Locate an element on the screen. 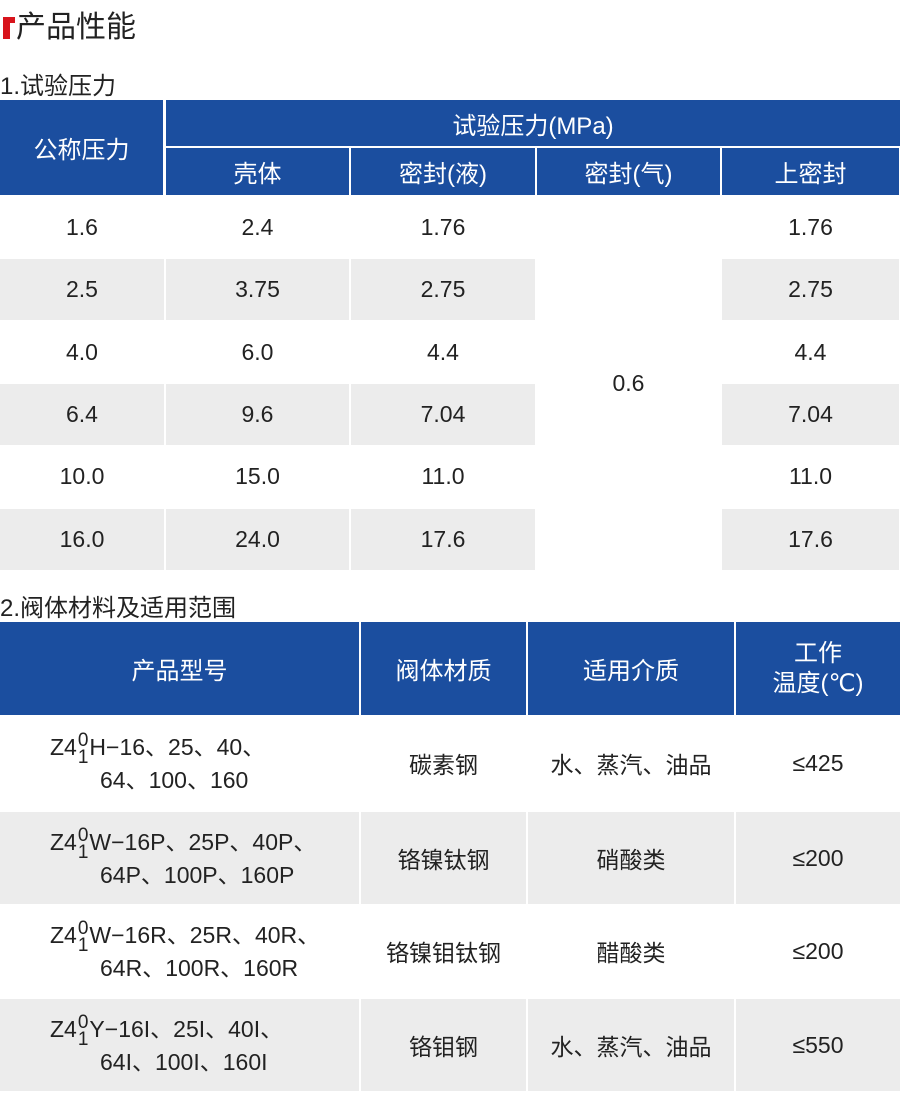 Image resolution: width=900 pixels, height=1096 pixels. header-cell: 壳体 is located at coordinates (257, 171).